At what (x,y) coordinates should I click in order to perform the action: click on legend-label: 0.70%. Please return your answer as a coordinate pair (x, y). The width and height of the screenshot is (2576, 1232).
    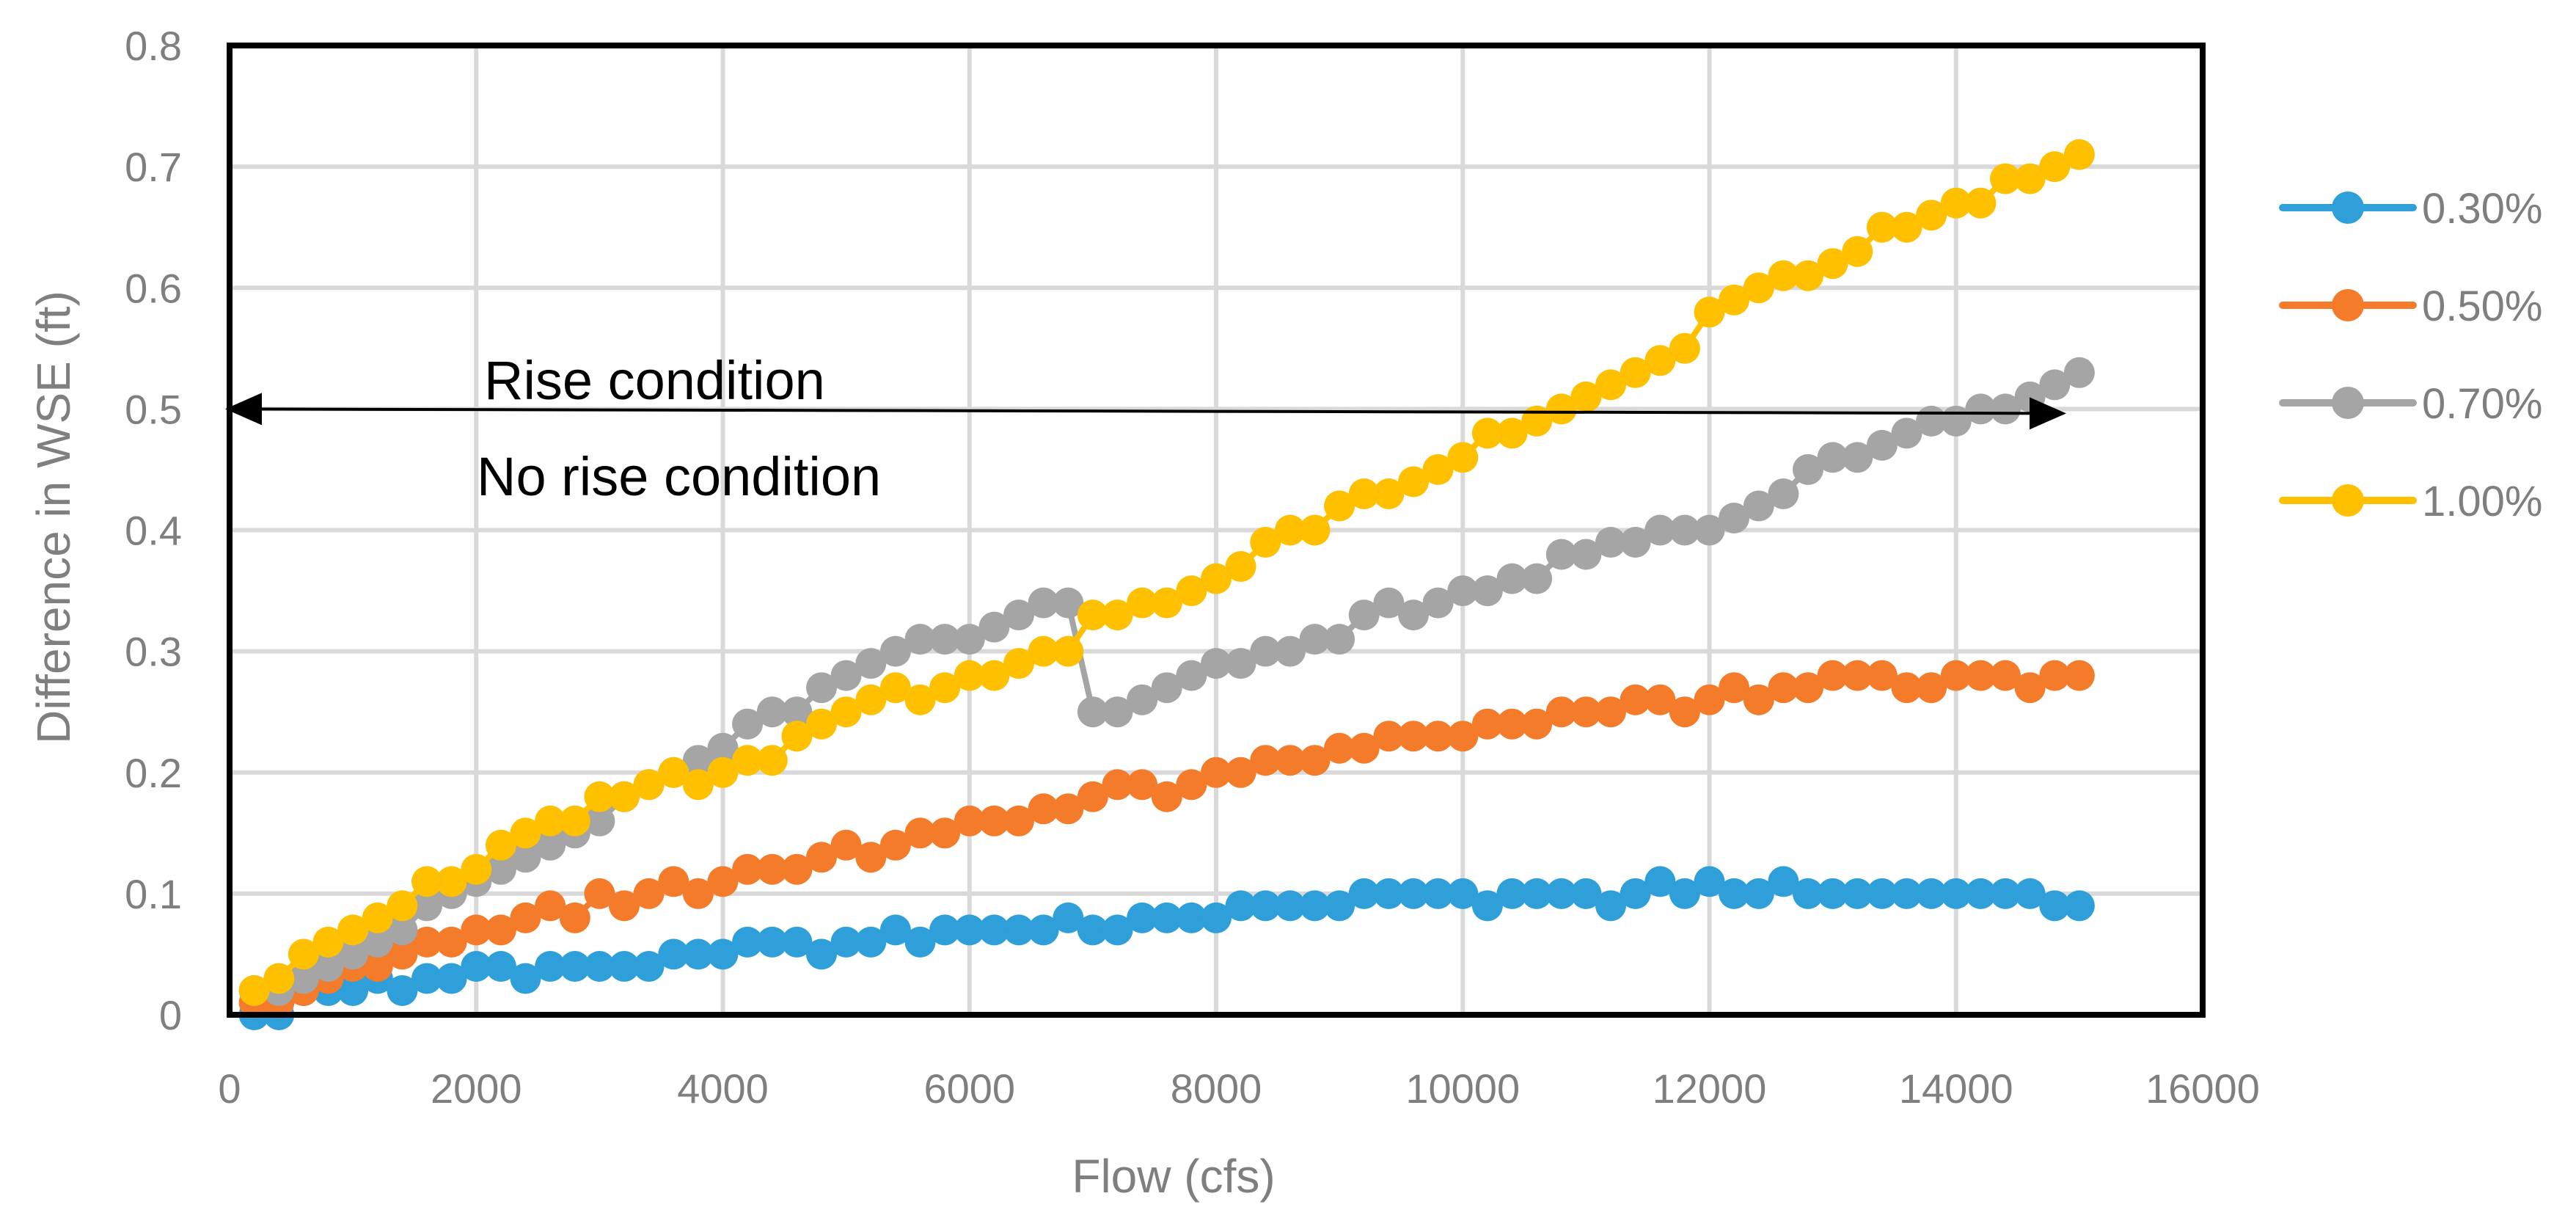
    Looking at the image, I should click on (2482, 404).